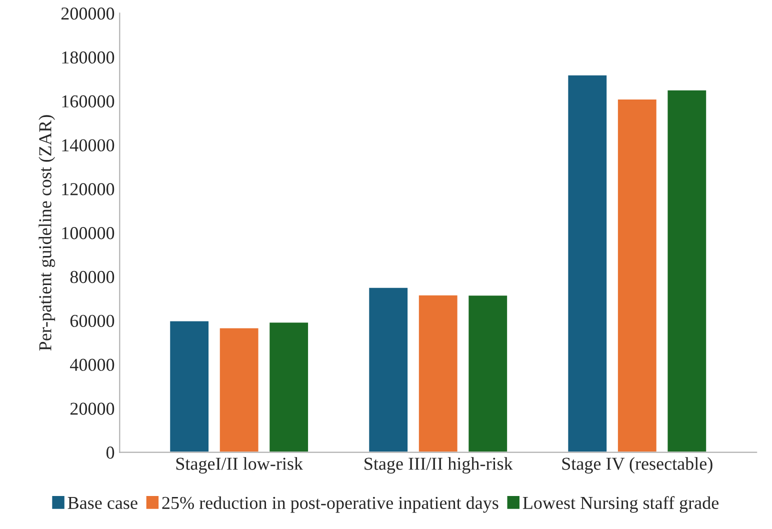 The width and height of the screenshot is (772, 529). What do you see at coordinates (620, 504) in the screenshot?
I see `legend-label: Lowest Nursing staff grade` at bounding box center [620, 504].